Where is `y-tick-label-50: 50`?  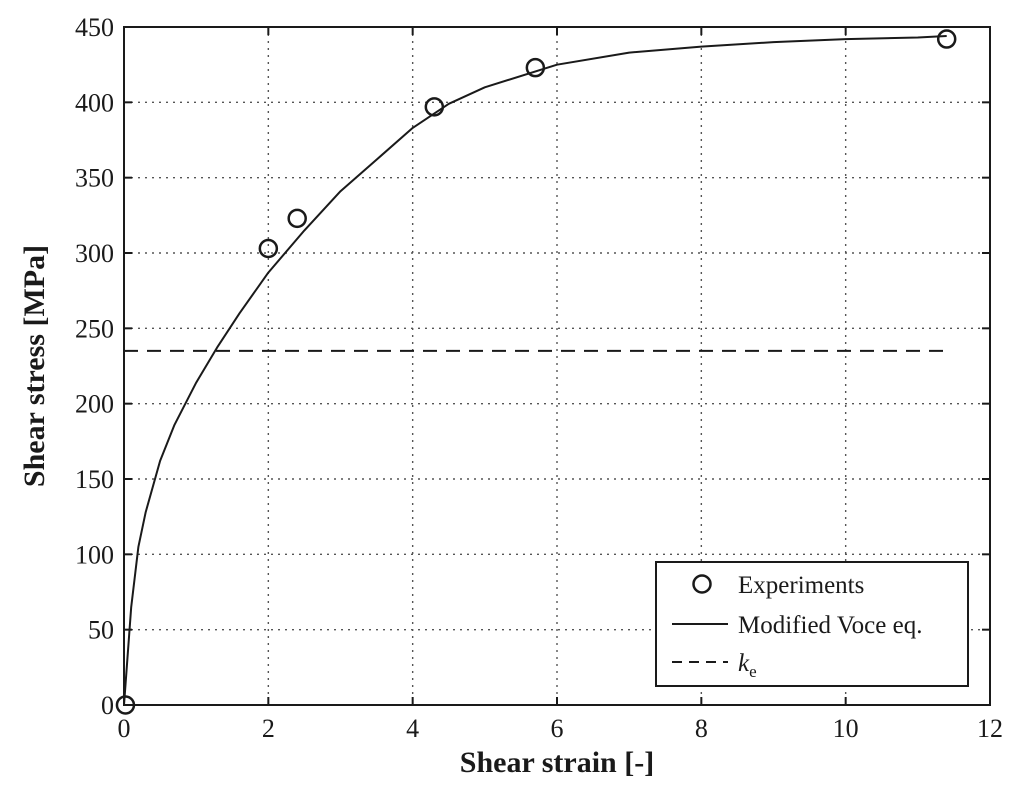
y-tick-label-50: 50 is located at coordinates (101, 630).